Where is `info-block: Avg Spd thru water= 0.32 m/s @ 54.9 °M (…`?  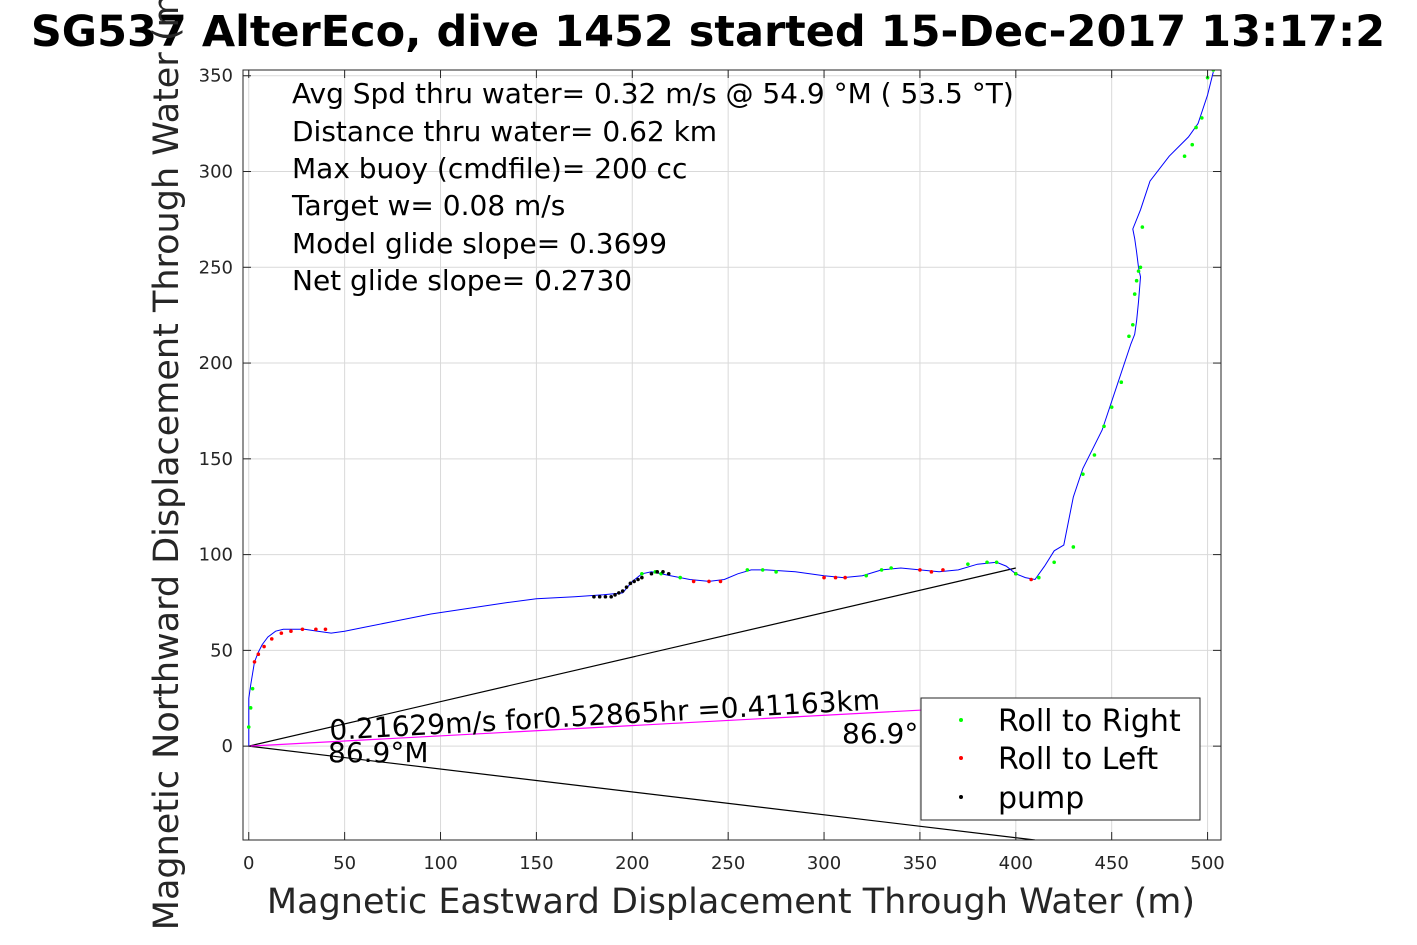
info-block: Avg Spd thru water= 0.32 m/s @ 54.9 °M (… is located at coordinates (652, 187).